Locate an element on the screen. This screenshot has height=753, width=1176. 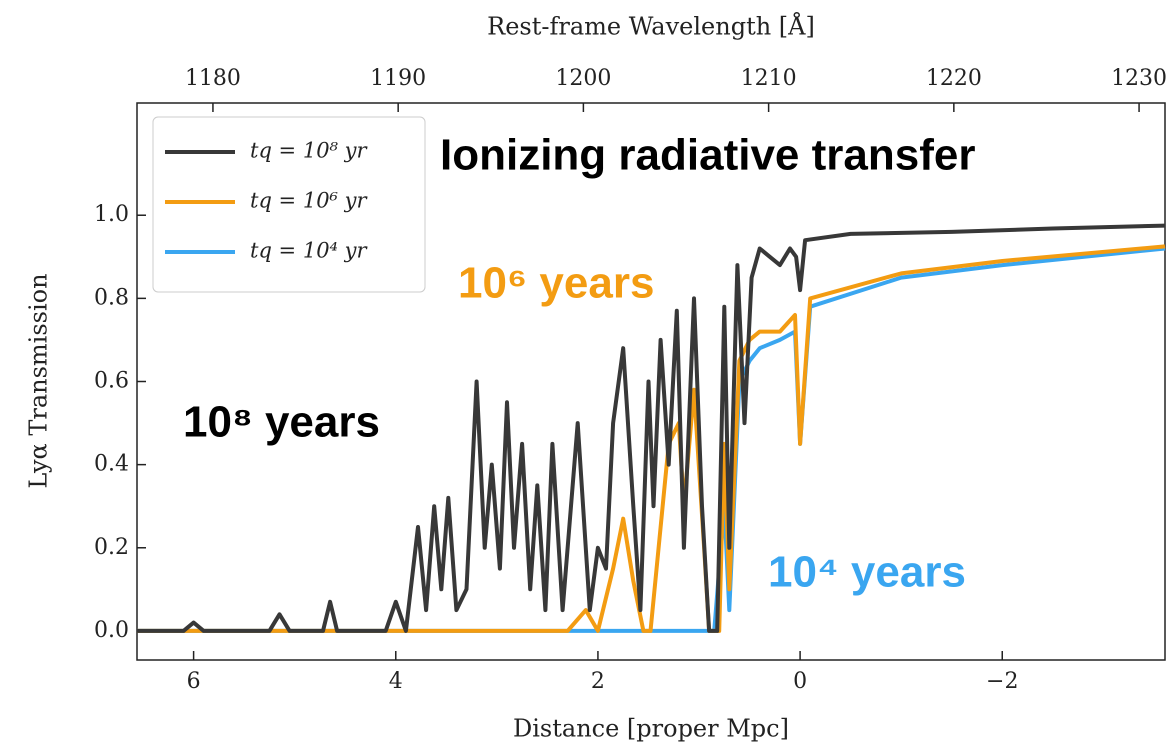
x2-tick-label: 1200 is located at coordinates (583, 78).